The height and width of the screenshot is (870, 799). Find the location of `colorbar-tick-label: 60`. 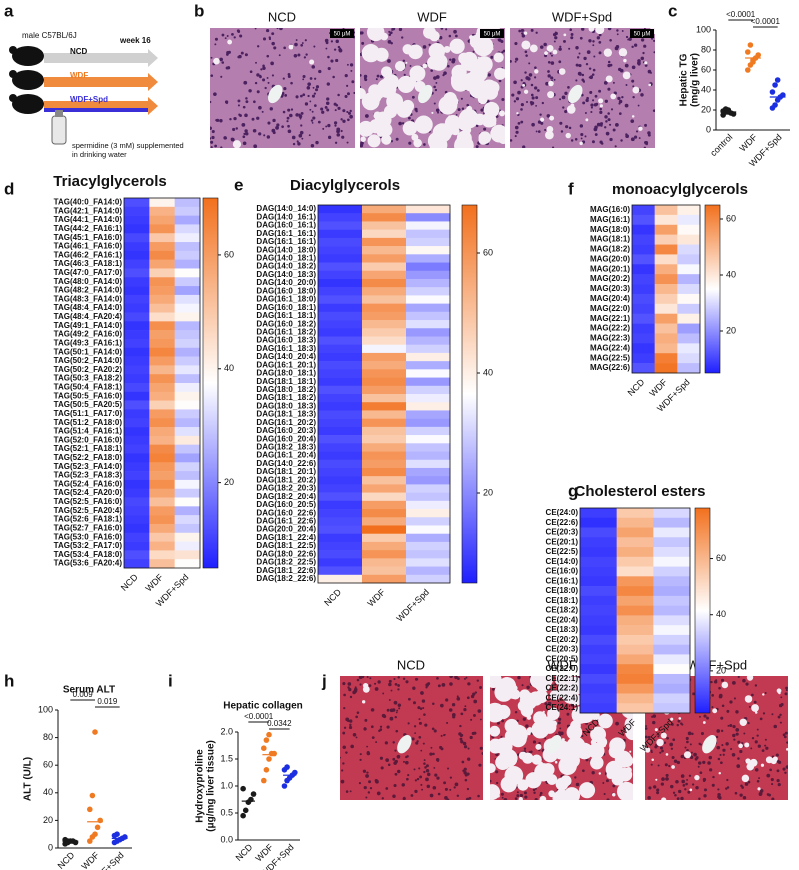

colorbar-tick-label: 60 is located at coordinates (488, 252).